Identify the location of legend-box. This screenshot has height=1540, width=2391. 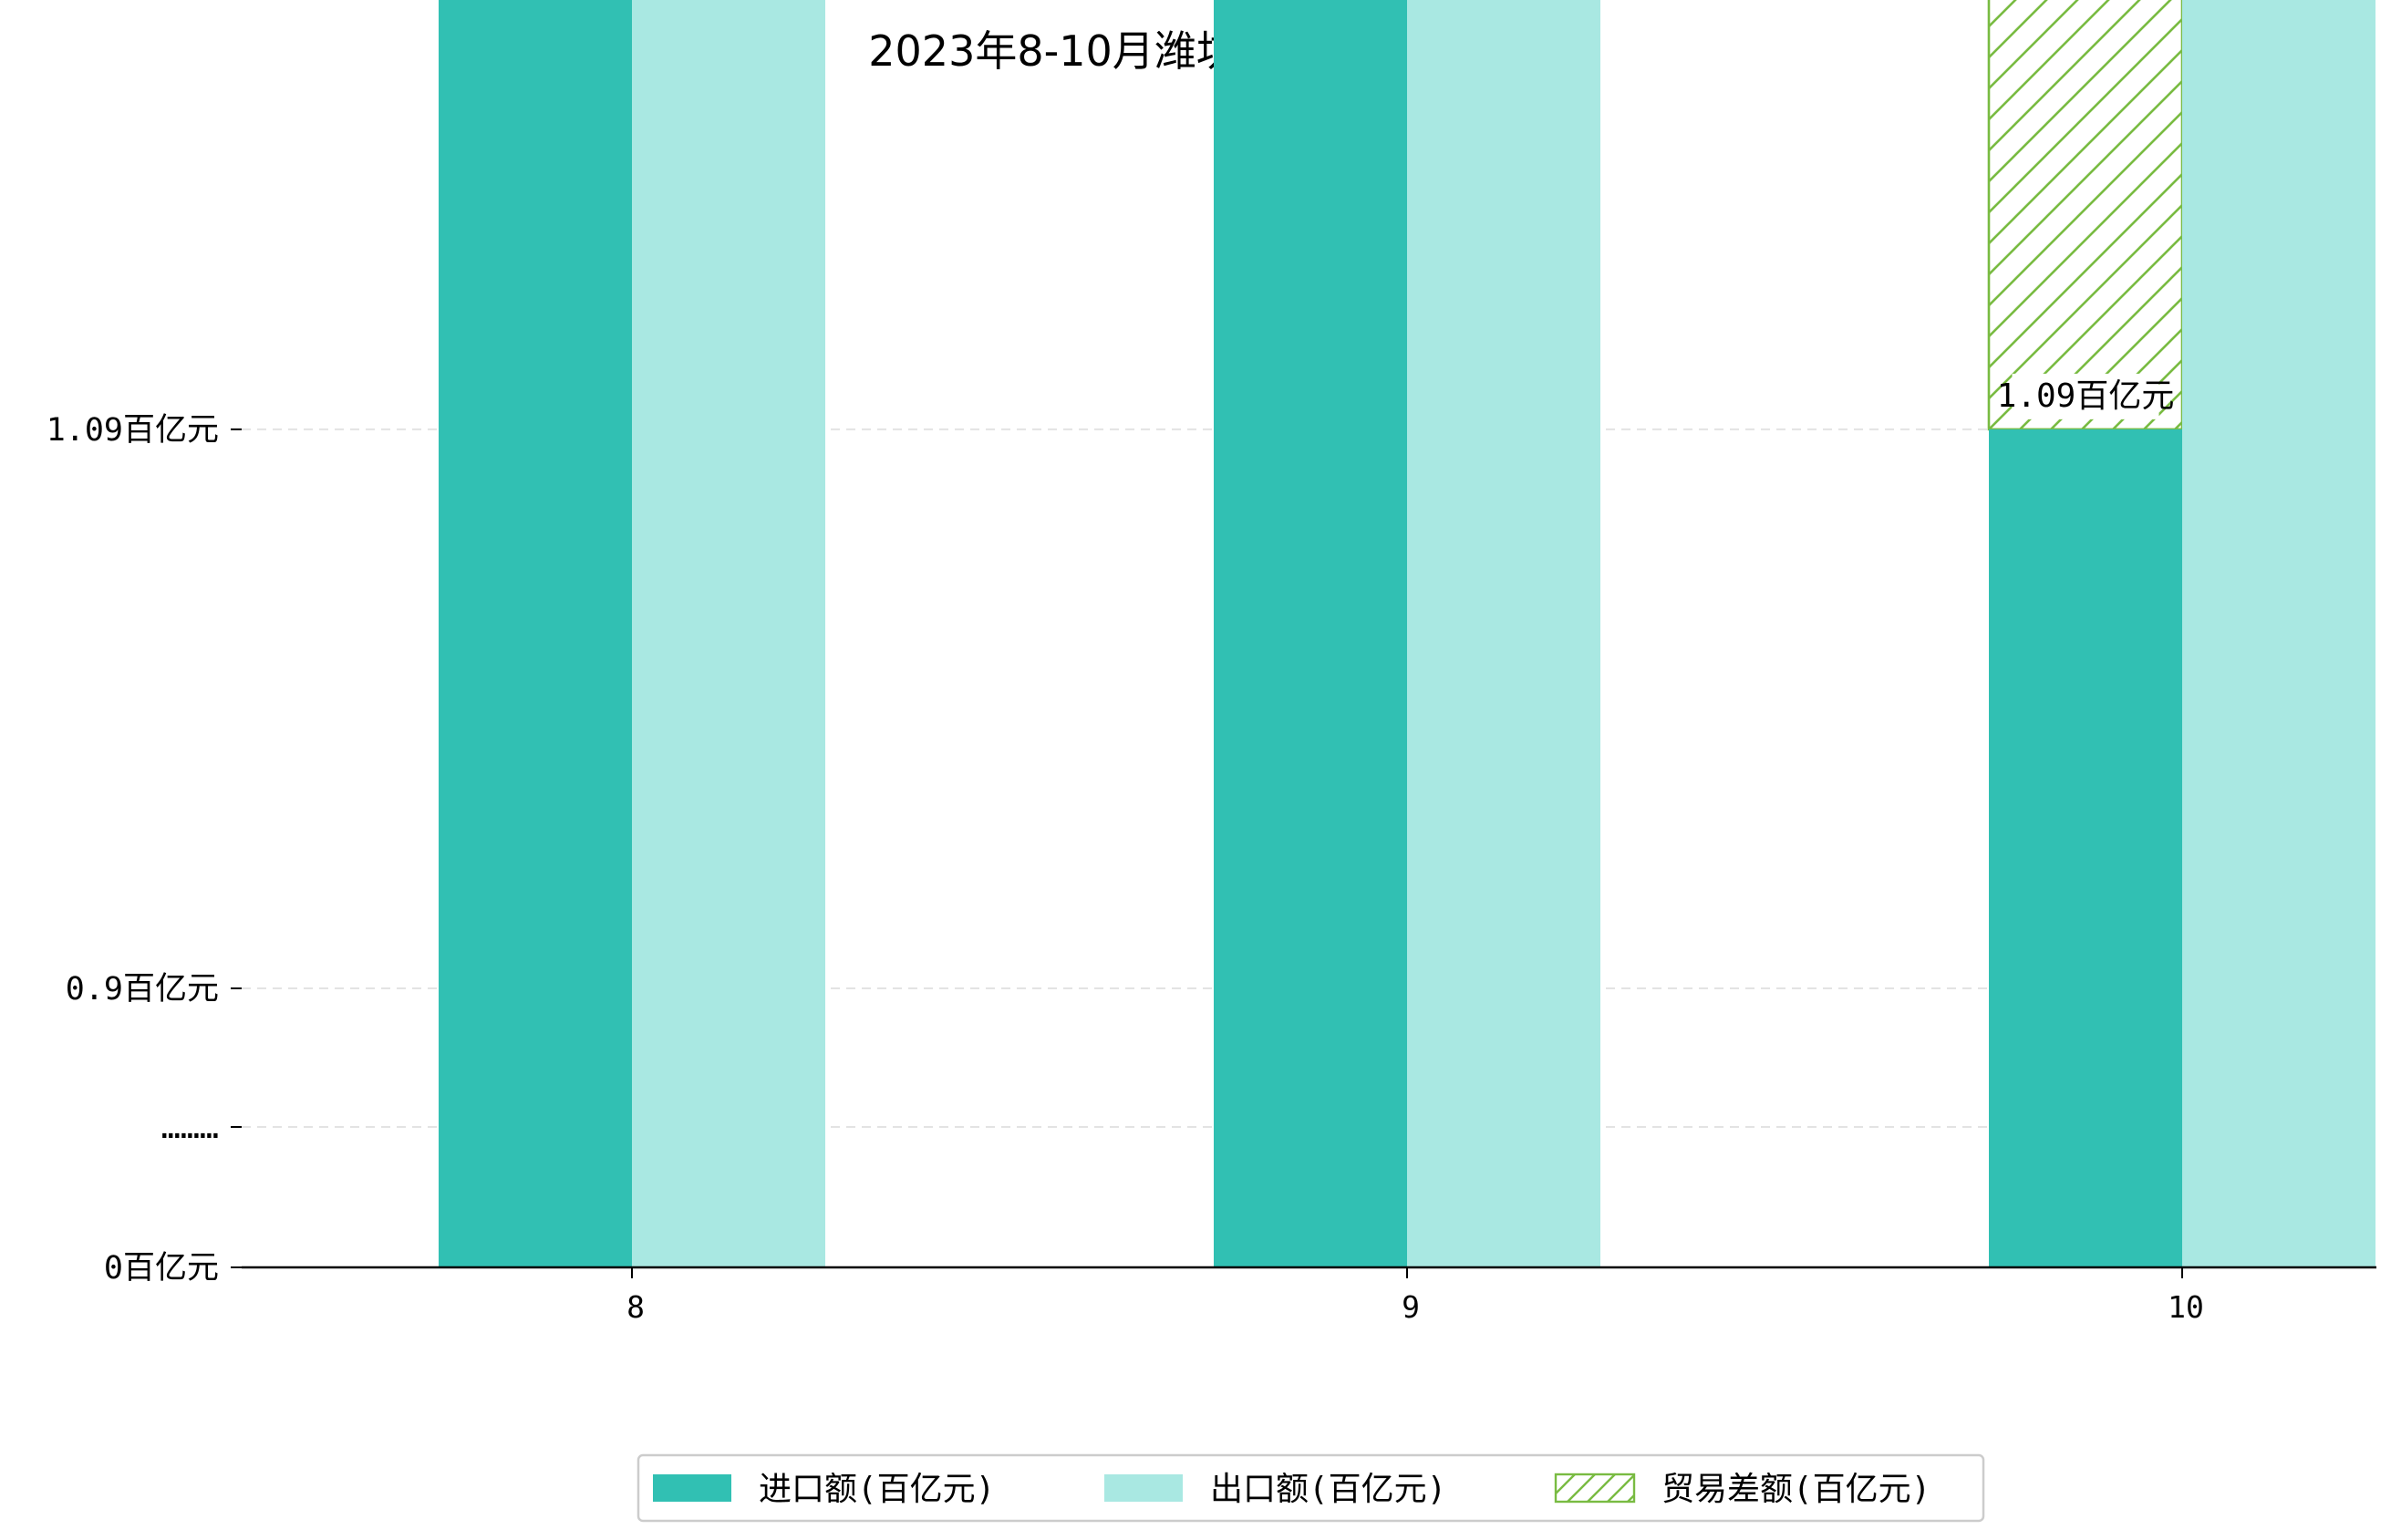
(1311, 1488).